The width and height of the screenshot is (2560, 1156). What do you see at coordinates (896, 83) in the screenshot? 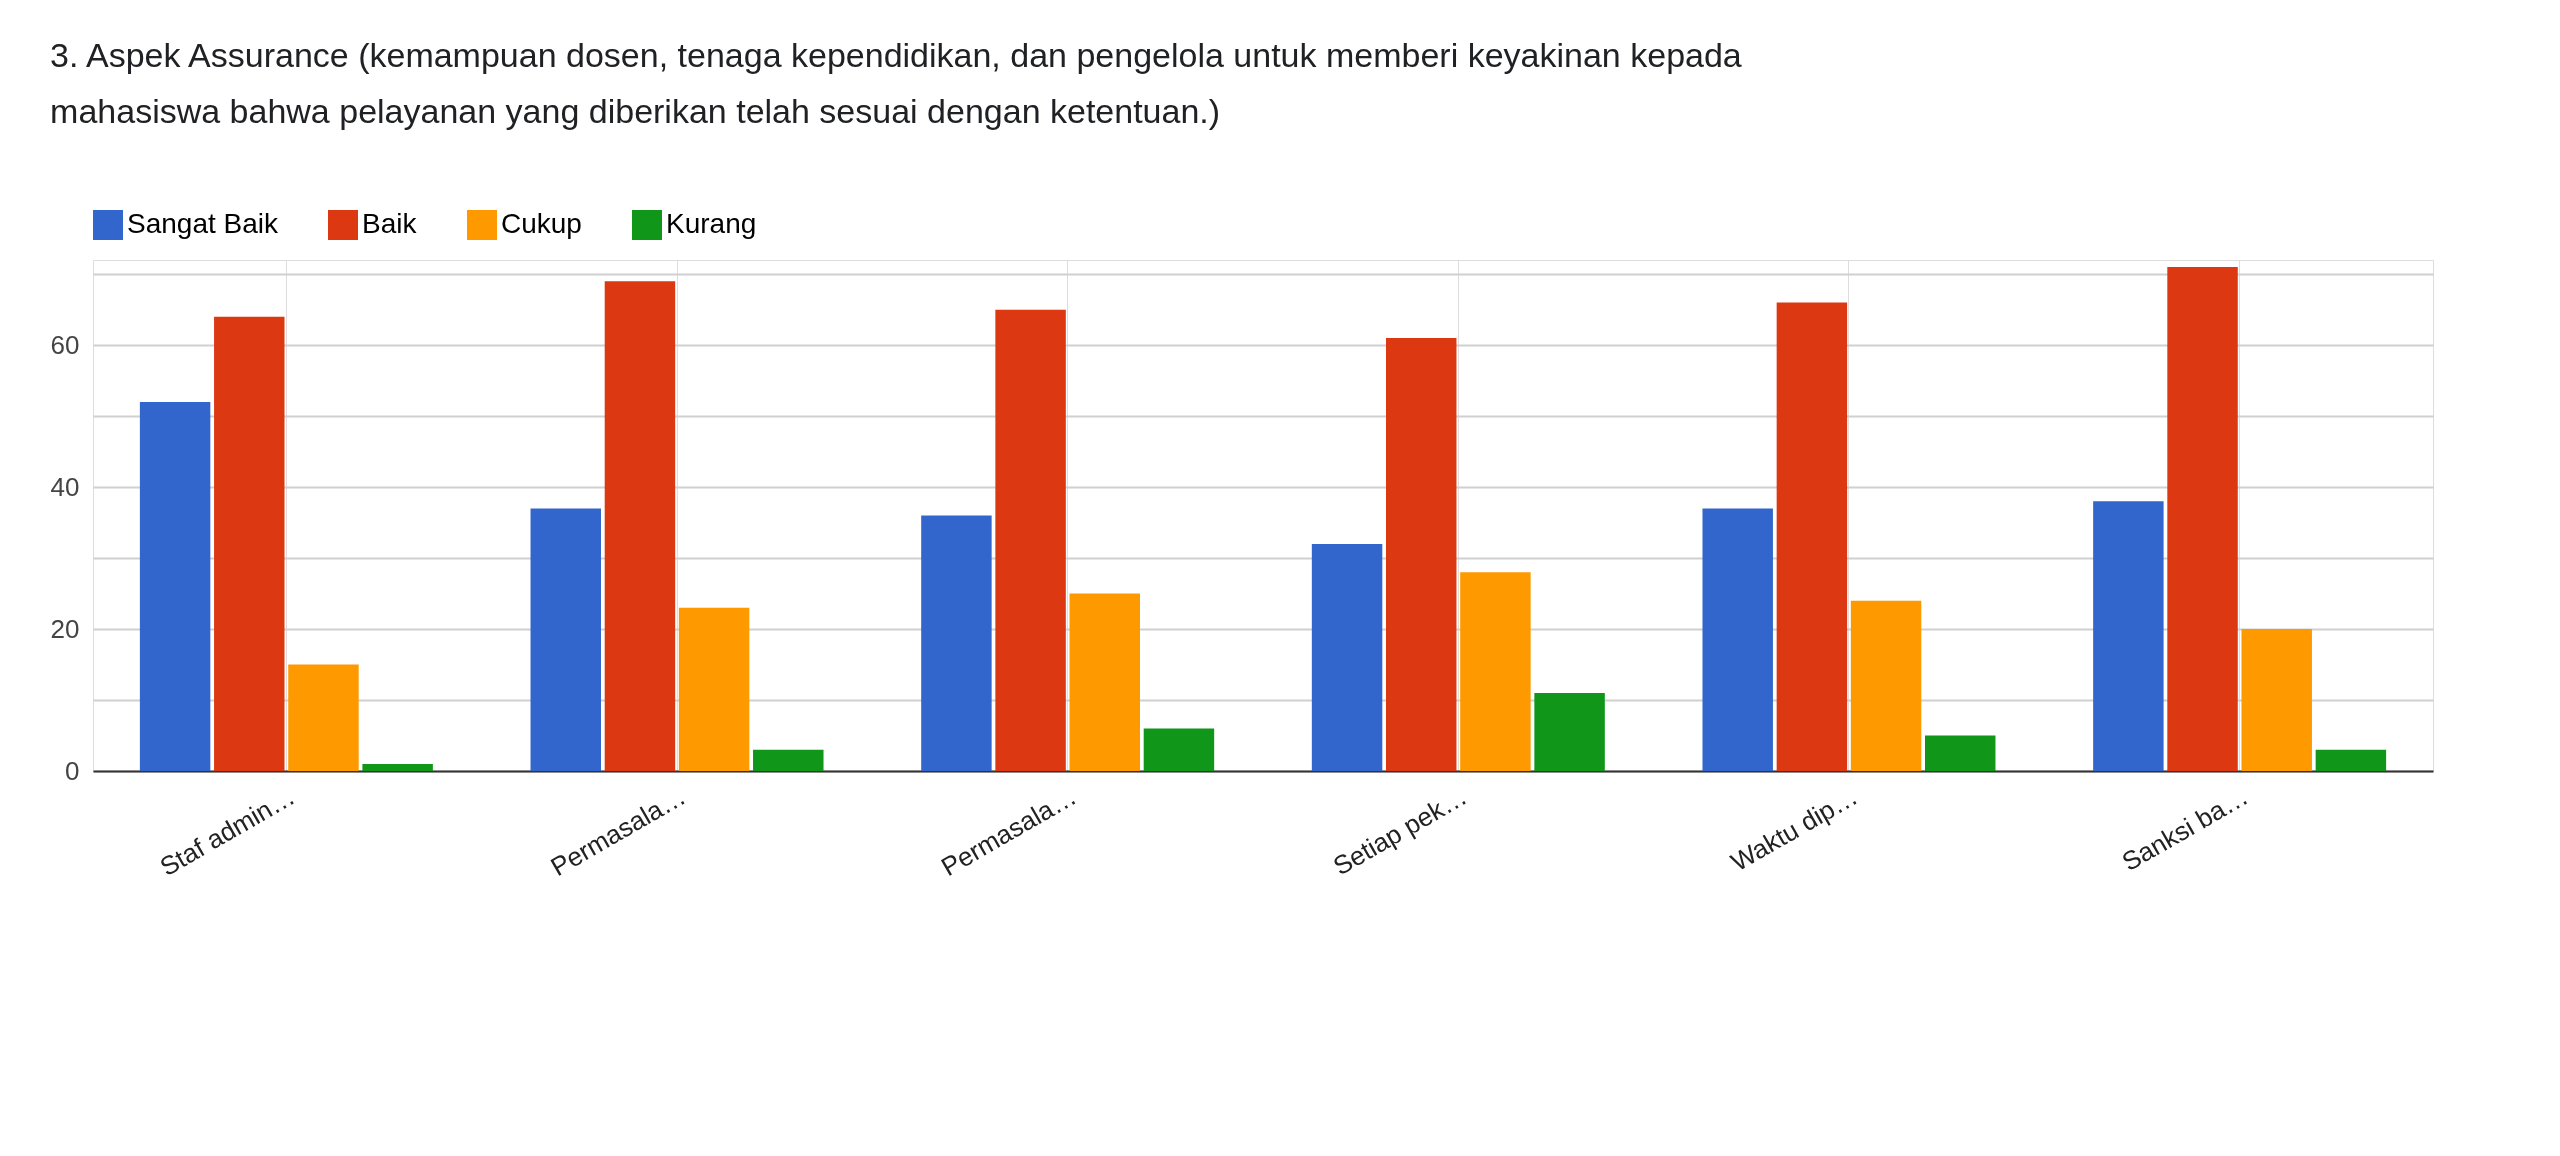
I see `chart-title: 3. Aspek Assurance (kemampuan dosen, tenaga kependidikan, dan pengelola untuk memberi keyakinan kepada mahasiswa bahwa pelayanan yang diberikan telah sesuai dengan ketentuan.)` at bounding box center [896, 83].